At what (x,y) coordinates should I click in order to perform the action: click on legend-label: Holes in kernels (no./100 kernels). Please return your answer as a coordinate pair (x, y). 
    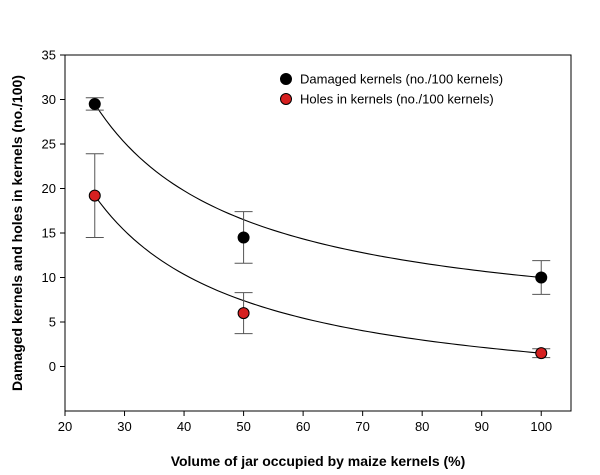
    Looking at the image, I should click on (397, 99).